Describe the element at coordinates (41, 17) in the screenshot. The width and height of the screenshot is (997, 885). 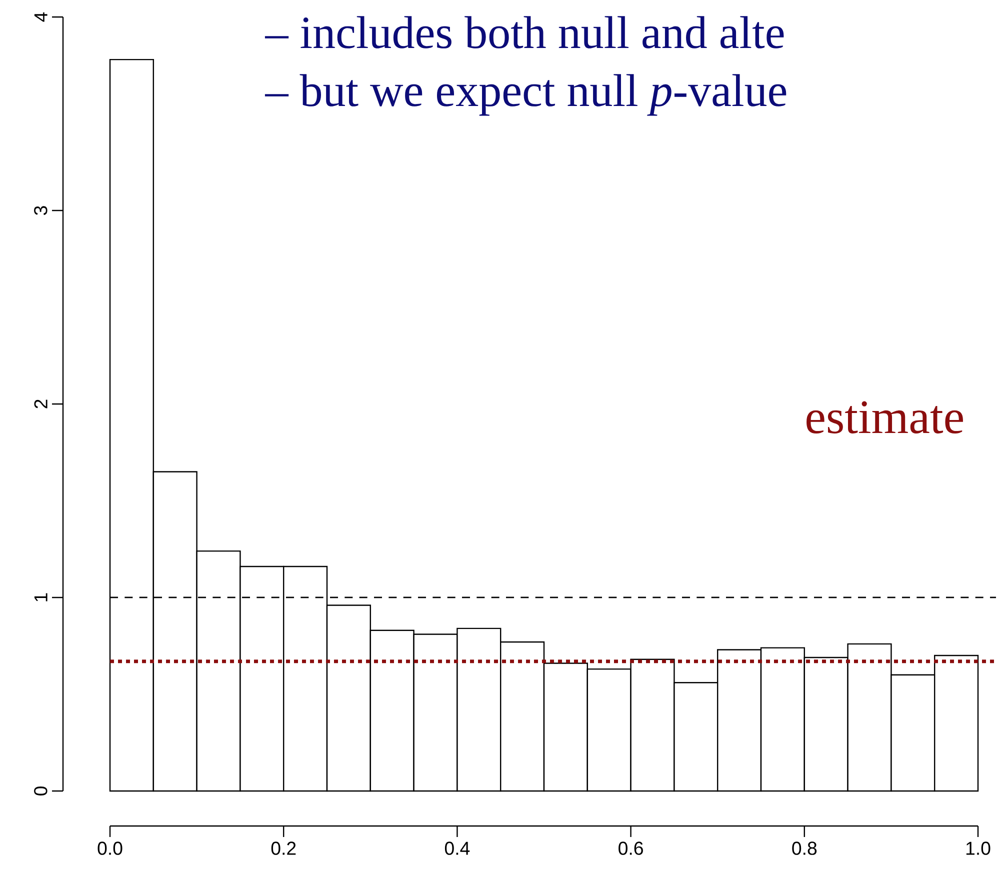
I see `y-tick-label: 4` at that location.